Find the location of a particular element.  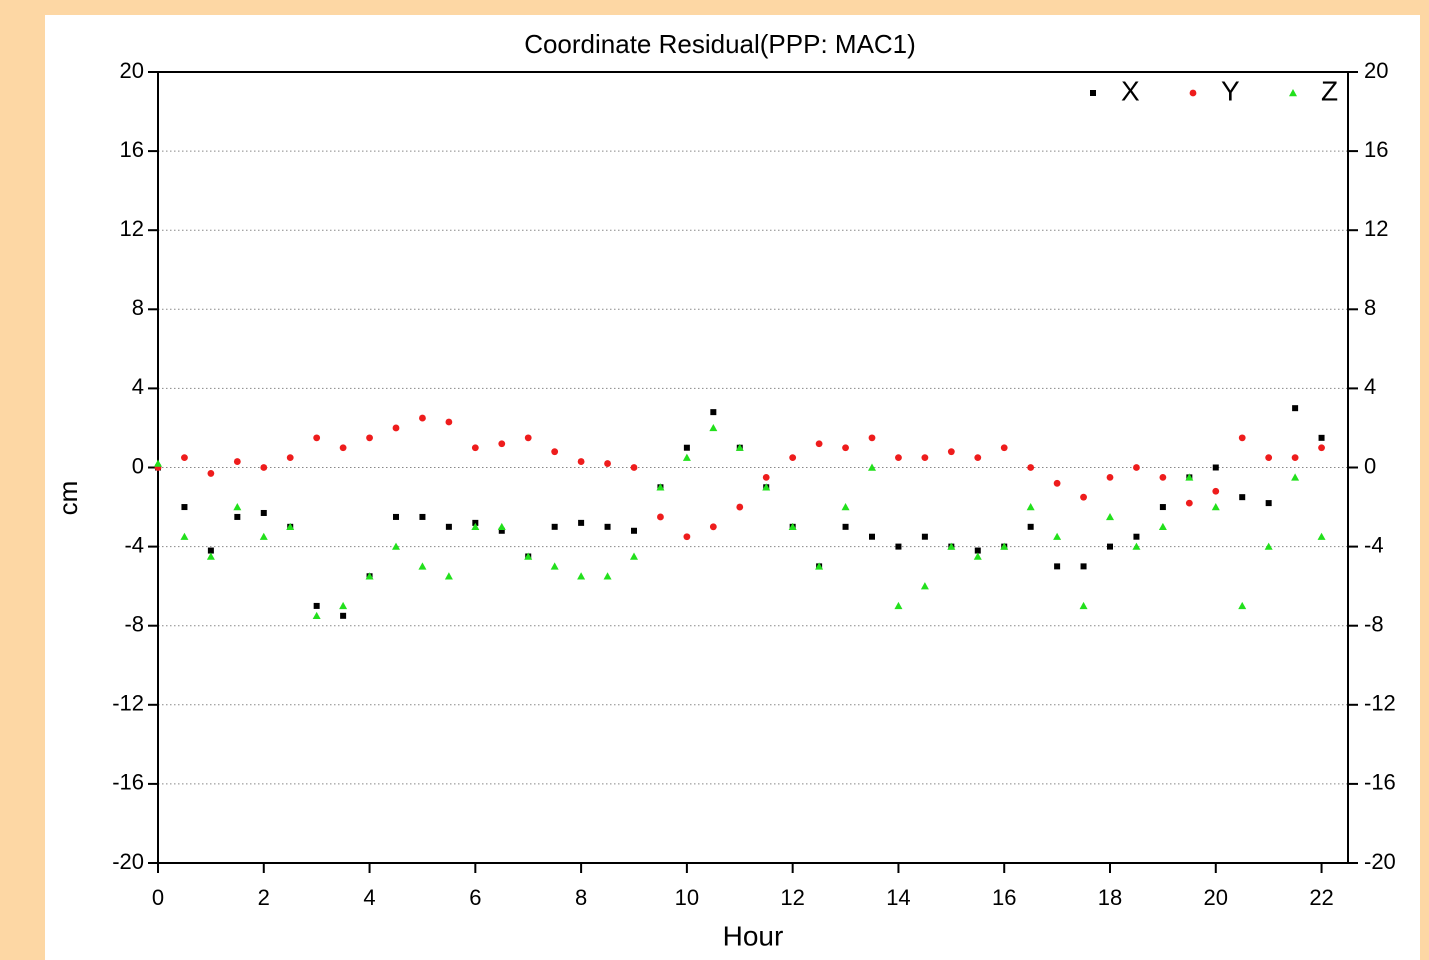

y-tick-label: 0 is located at coordinates (138, 465).